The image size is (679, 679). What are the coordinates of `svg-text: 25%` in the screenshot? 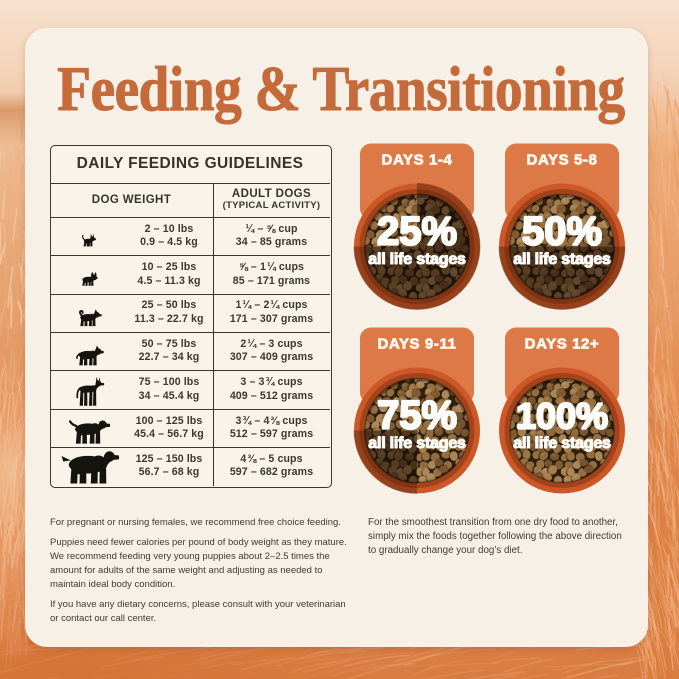 It's located at (417, 232).